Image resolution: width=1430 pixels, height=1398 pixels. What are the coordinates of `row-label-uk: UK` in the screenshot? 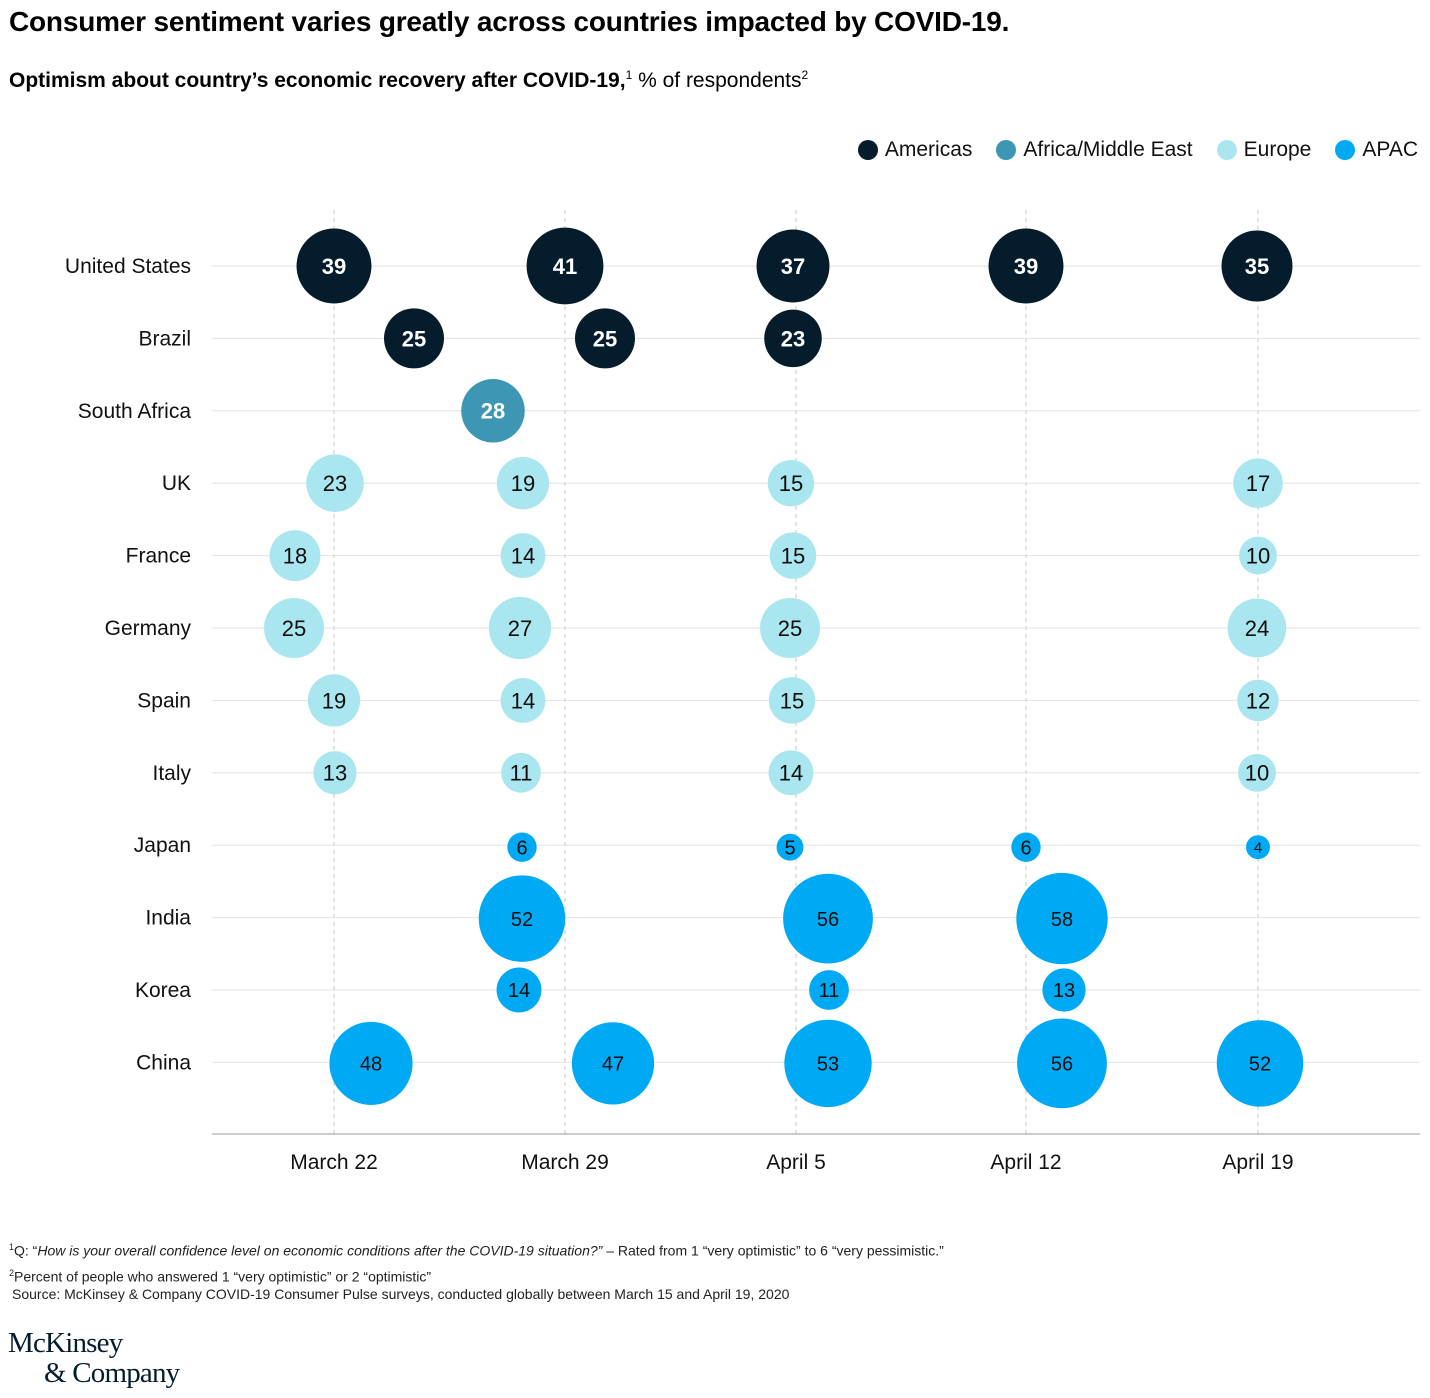 It's located at (176, 483).